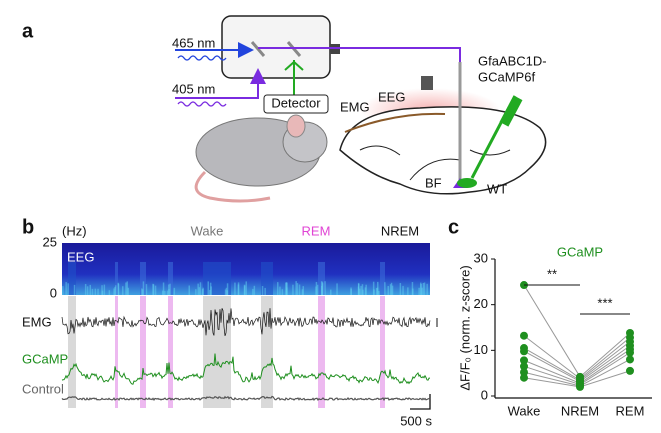  What do you see at coordinates (484, 394) in the screenshot?
I see `y-tick-label: 0` at bounding box center [484, 394].